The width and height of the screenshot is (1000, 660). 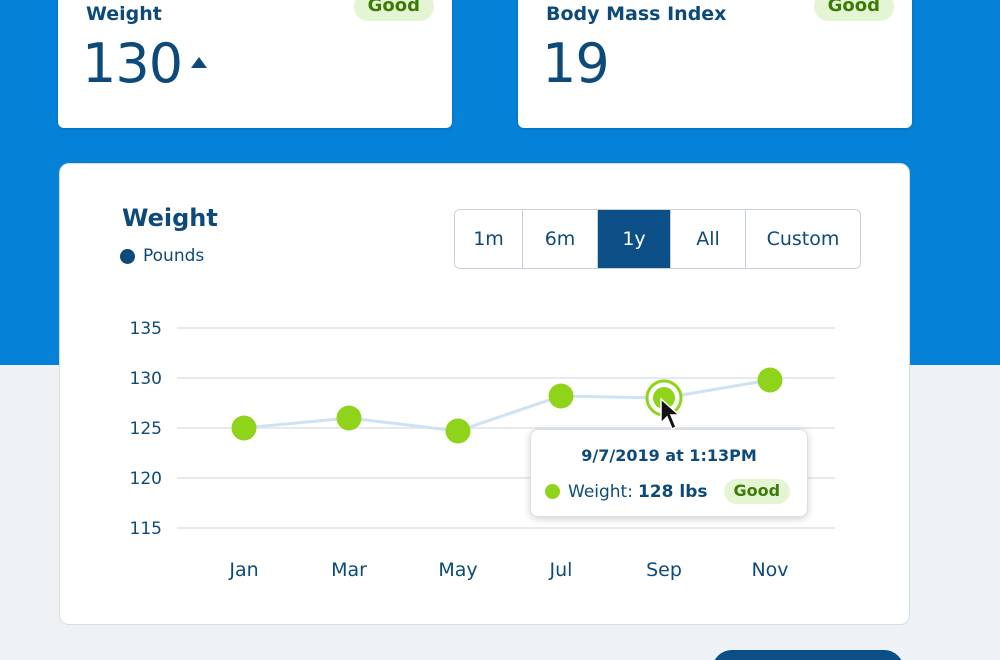 What do you see at coordinates (199, 62) in the screenshot?
I see `trend-up-icon` at bounding box center [199, 62].